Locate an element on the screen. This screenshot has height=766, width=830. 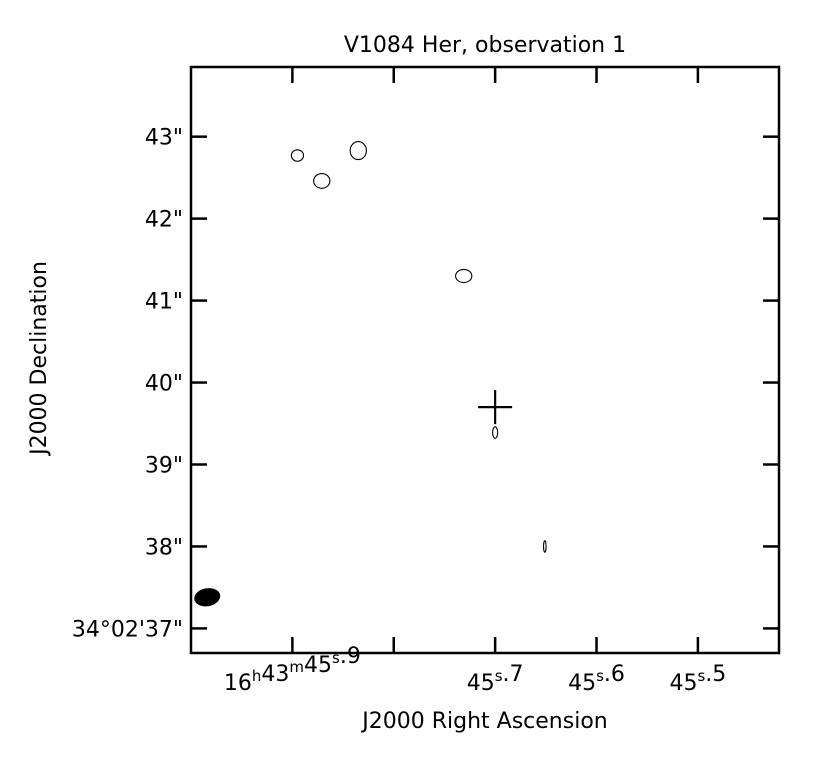
chart-title: V1084 Her, observation 1 is located at coordinates (485, 45).